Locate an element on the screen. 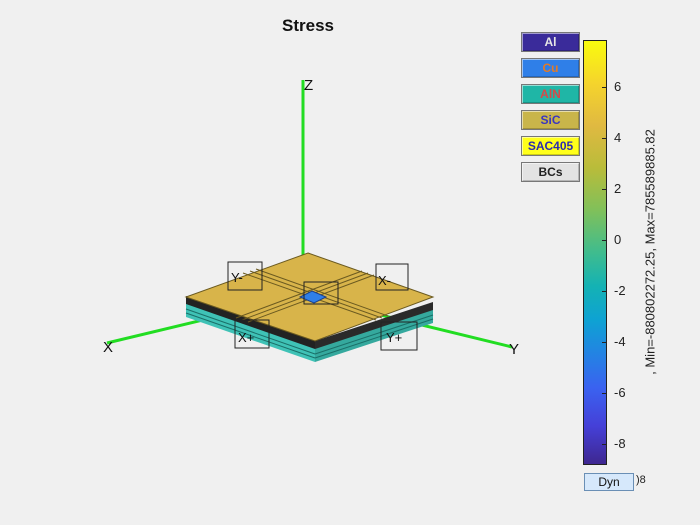  material-button-cu: Cu is located at coordinates (550, 68).